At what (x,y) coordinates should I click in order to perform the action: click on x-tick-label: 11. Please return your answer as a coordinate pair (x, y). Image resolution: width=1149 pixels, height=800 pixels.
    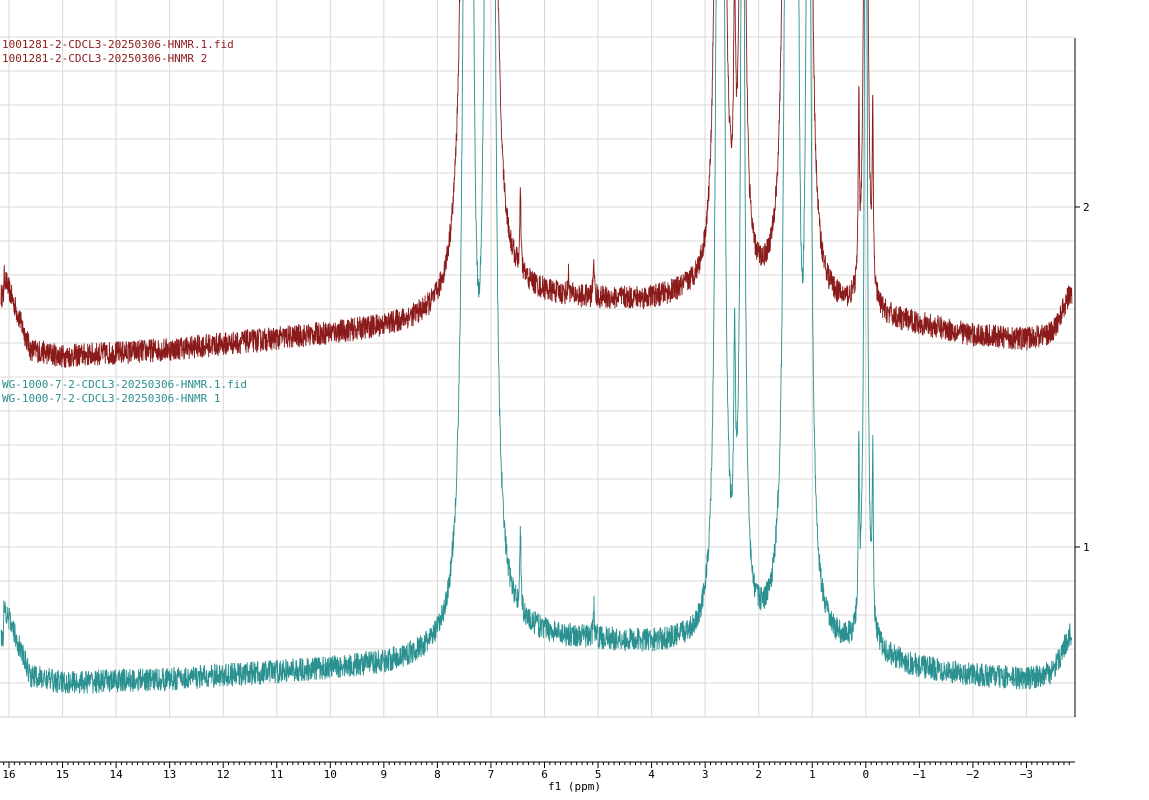
    Looking at the image, I should click on (276, 774).